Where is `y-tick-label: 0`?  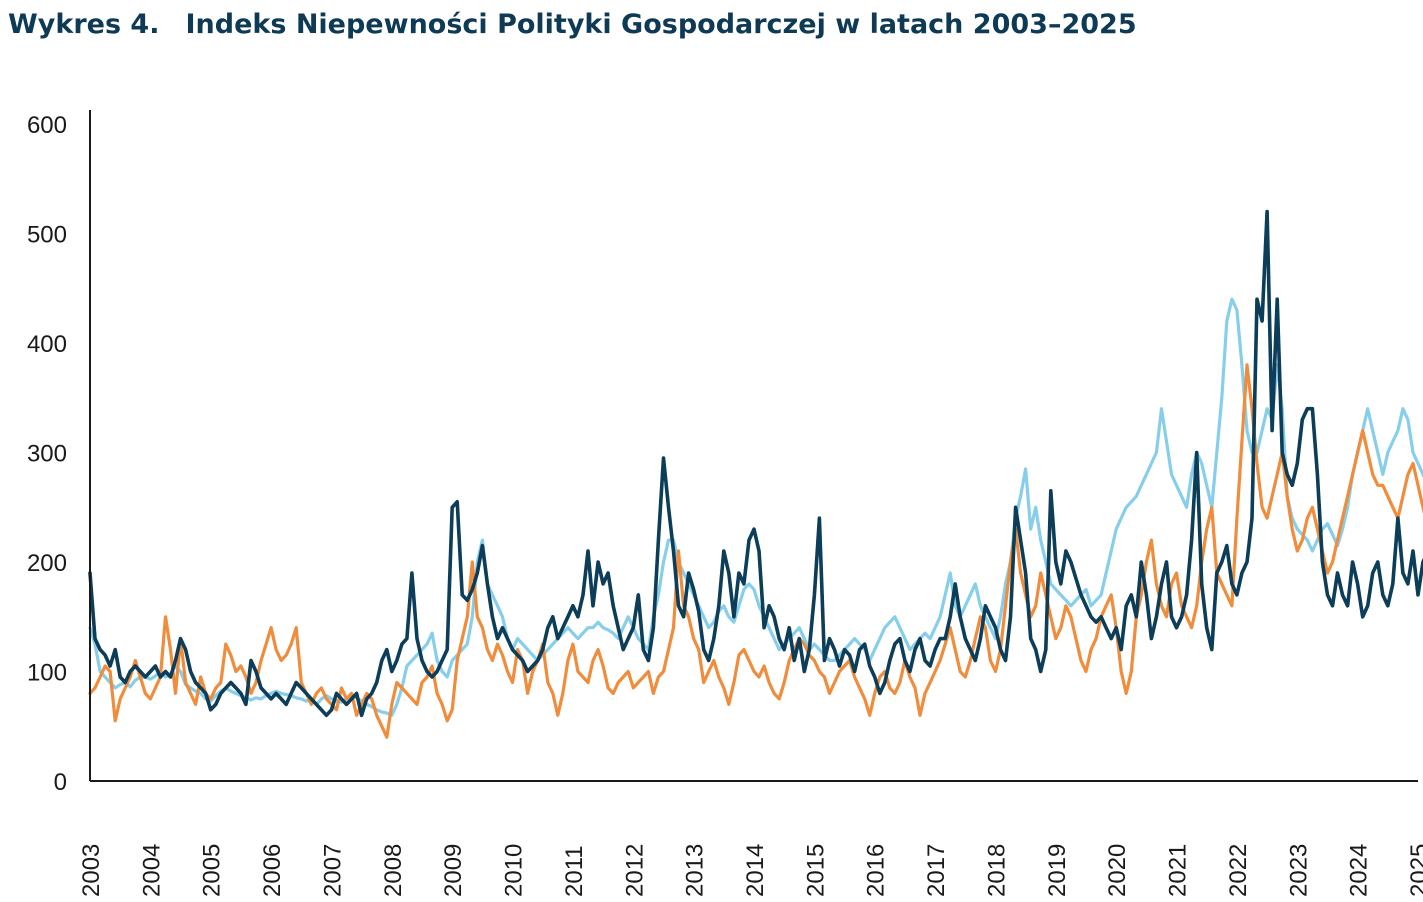
y-tick-label: 0 is located at coordinates (60, 782).